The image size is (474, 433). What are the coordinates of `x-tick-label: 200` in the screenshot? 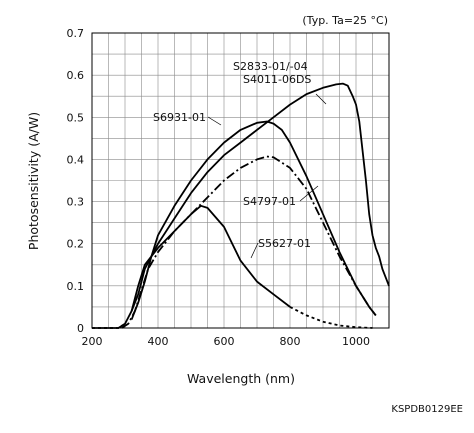 It's located at (92, 341).